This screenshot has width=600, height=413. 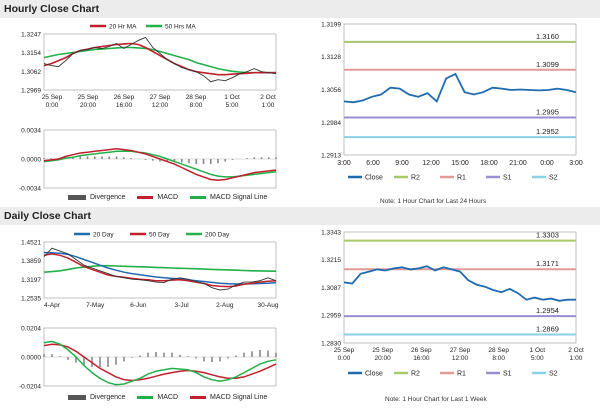 What do you see at coordinates (96, 197) in the screenshot?
I see `legend-divergence: Divergence` at bounding box center [96, 197].